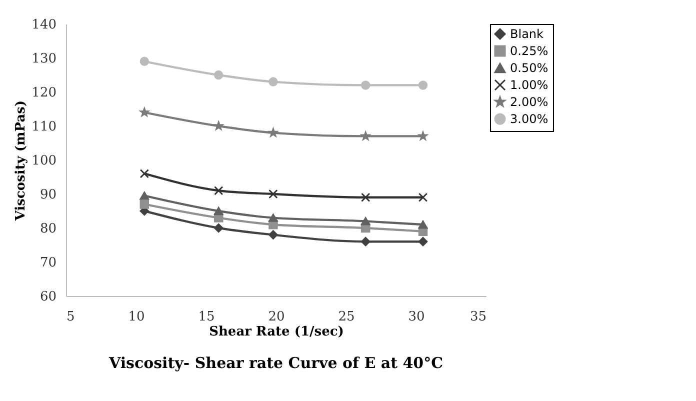 The image size is (696, 401). What do you see at coordinates (44, 59) in the screenshot?
I see `y-tick-label: 130` at bounding box center [44, 59].